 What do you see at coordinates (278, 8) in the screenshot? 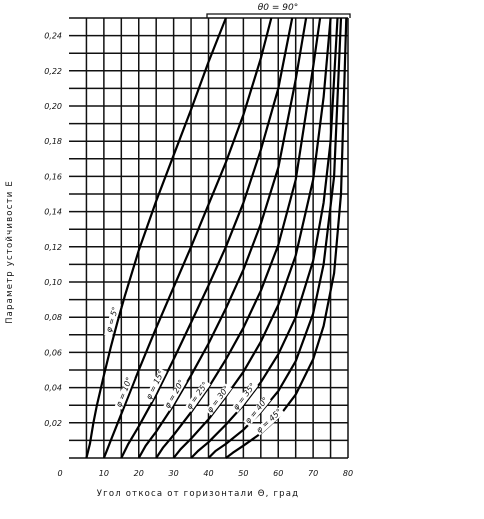
I see `header-label: θ0 = 90°` at bounding box center [278, 8].